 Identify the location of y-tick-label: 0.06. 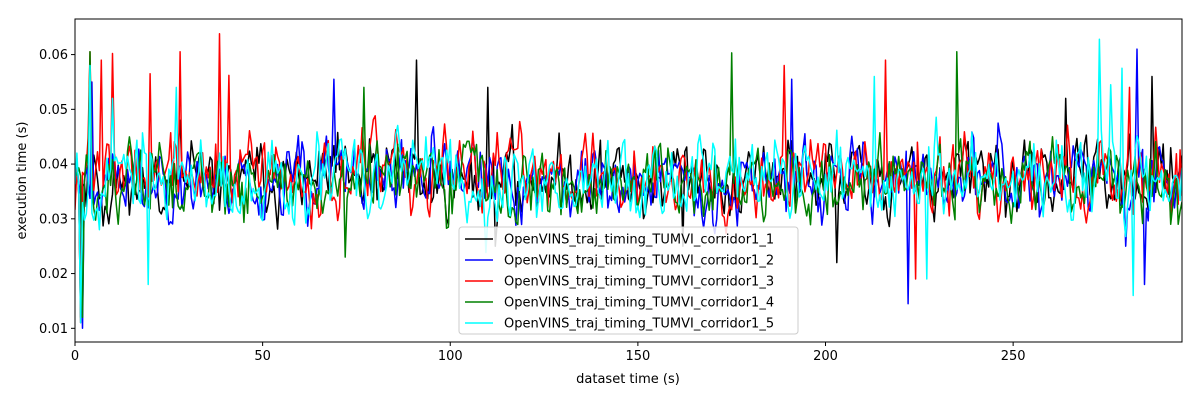
(53, 55).